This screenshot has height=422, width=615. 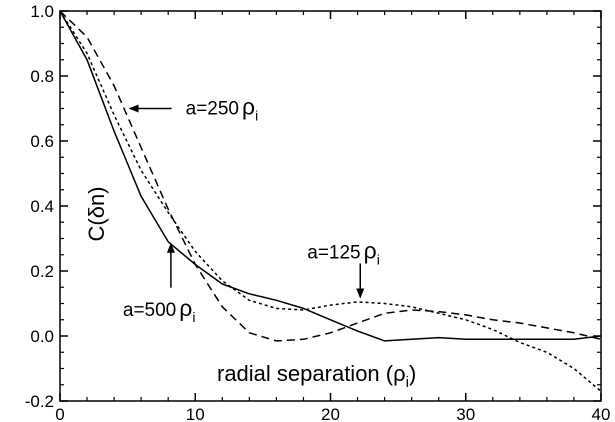 I want to click on x-tick-label: 10, so click(x=195, y=413).